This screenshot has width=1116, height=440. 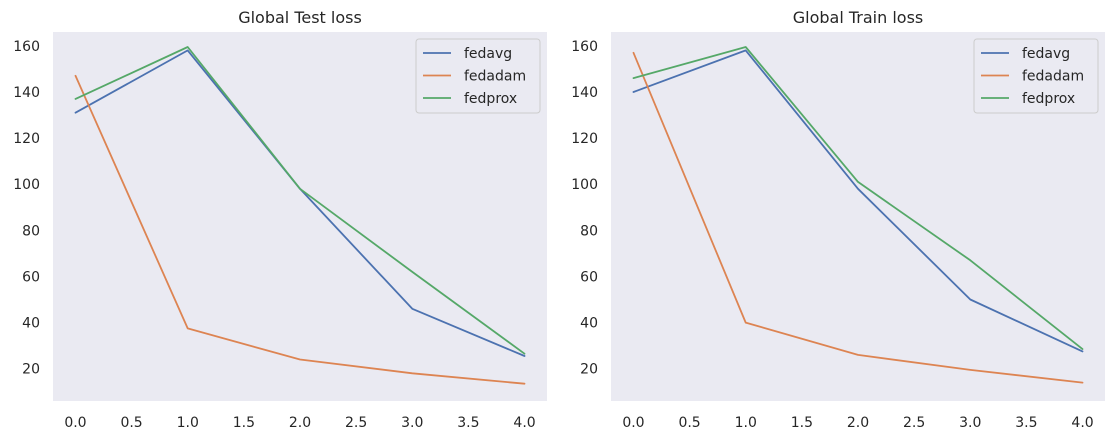 I want to click on chart-title: Global Test loss, so click(x=300, y=17).